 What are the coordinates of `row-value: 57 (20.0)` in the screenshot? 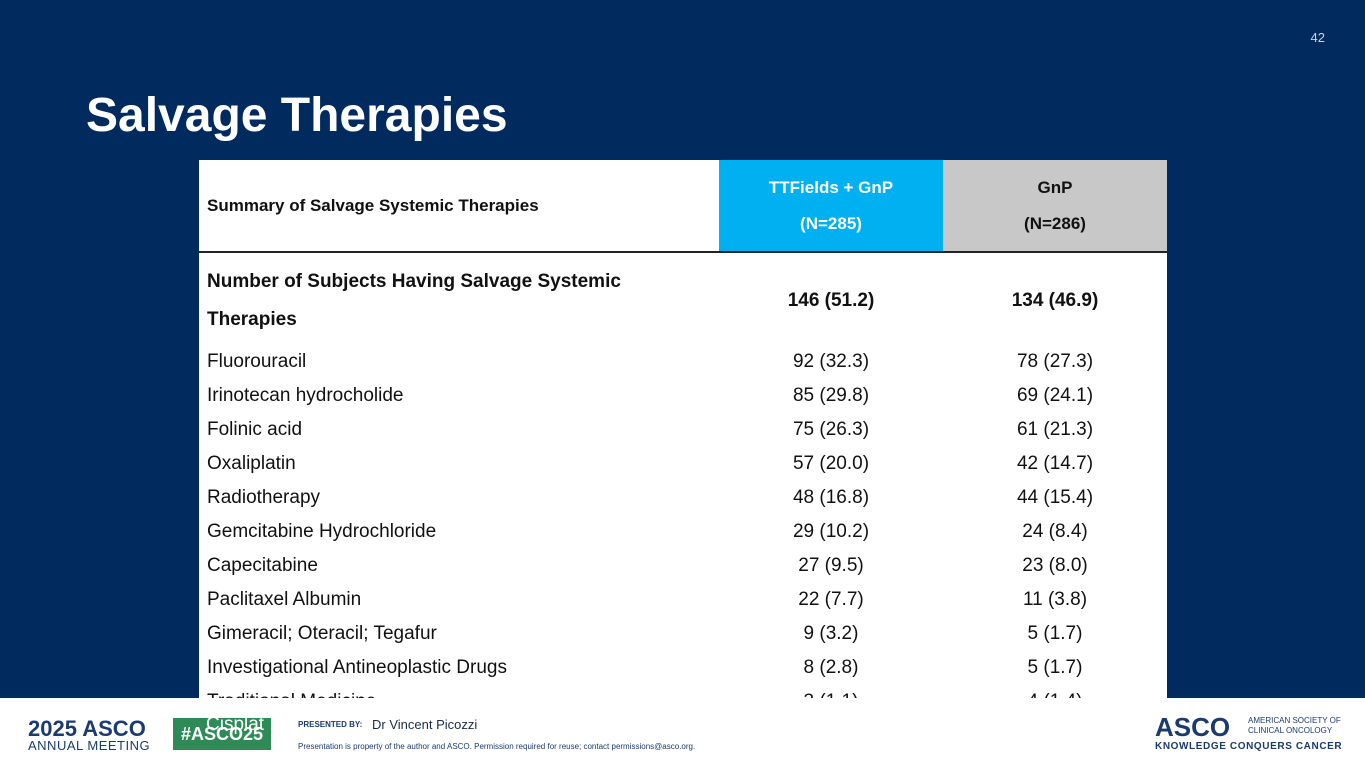 It's located at (831, 463).